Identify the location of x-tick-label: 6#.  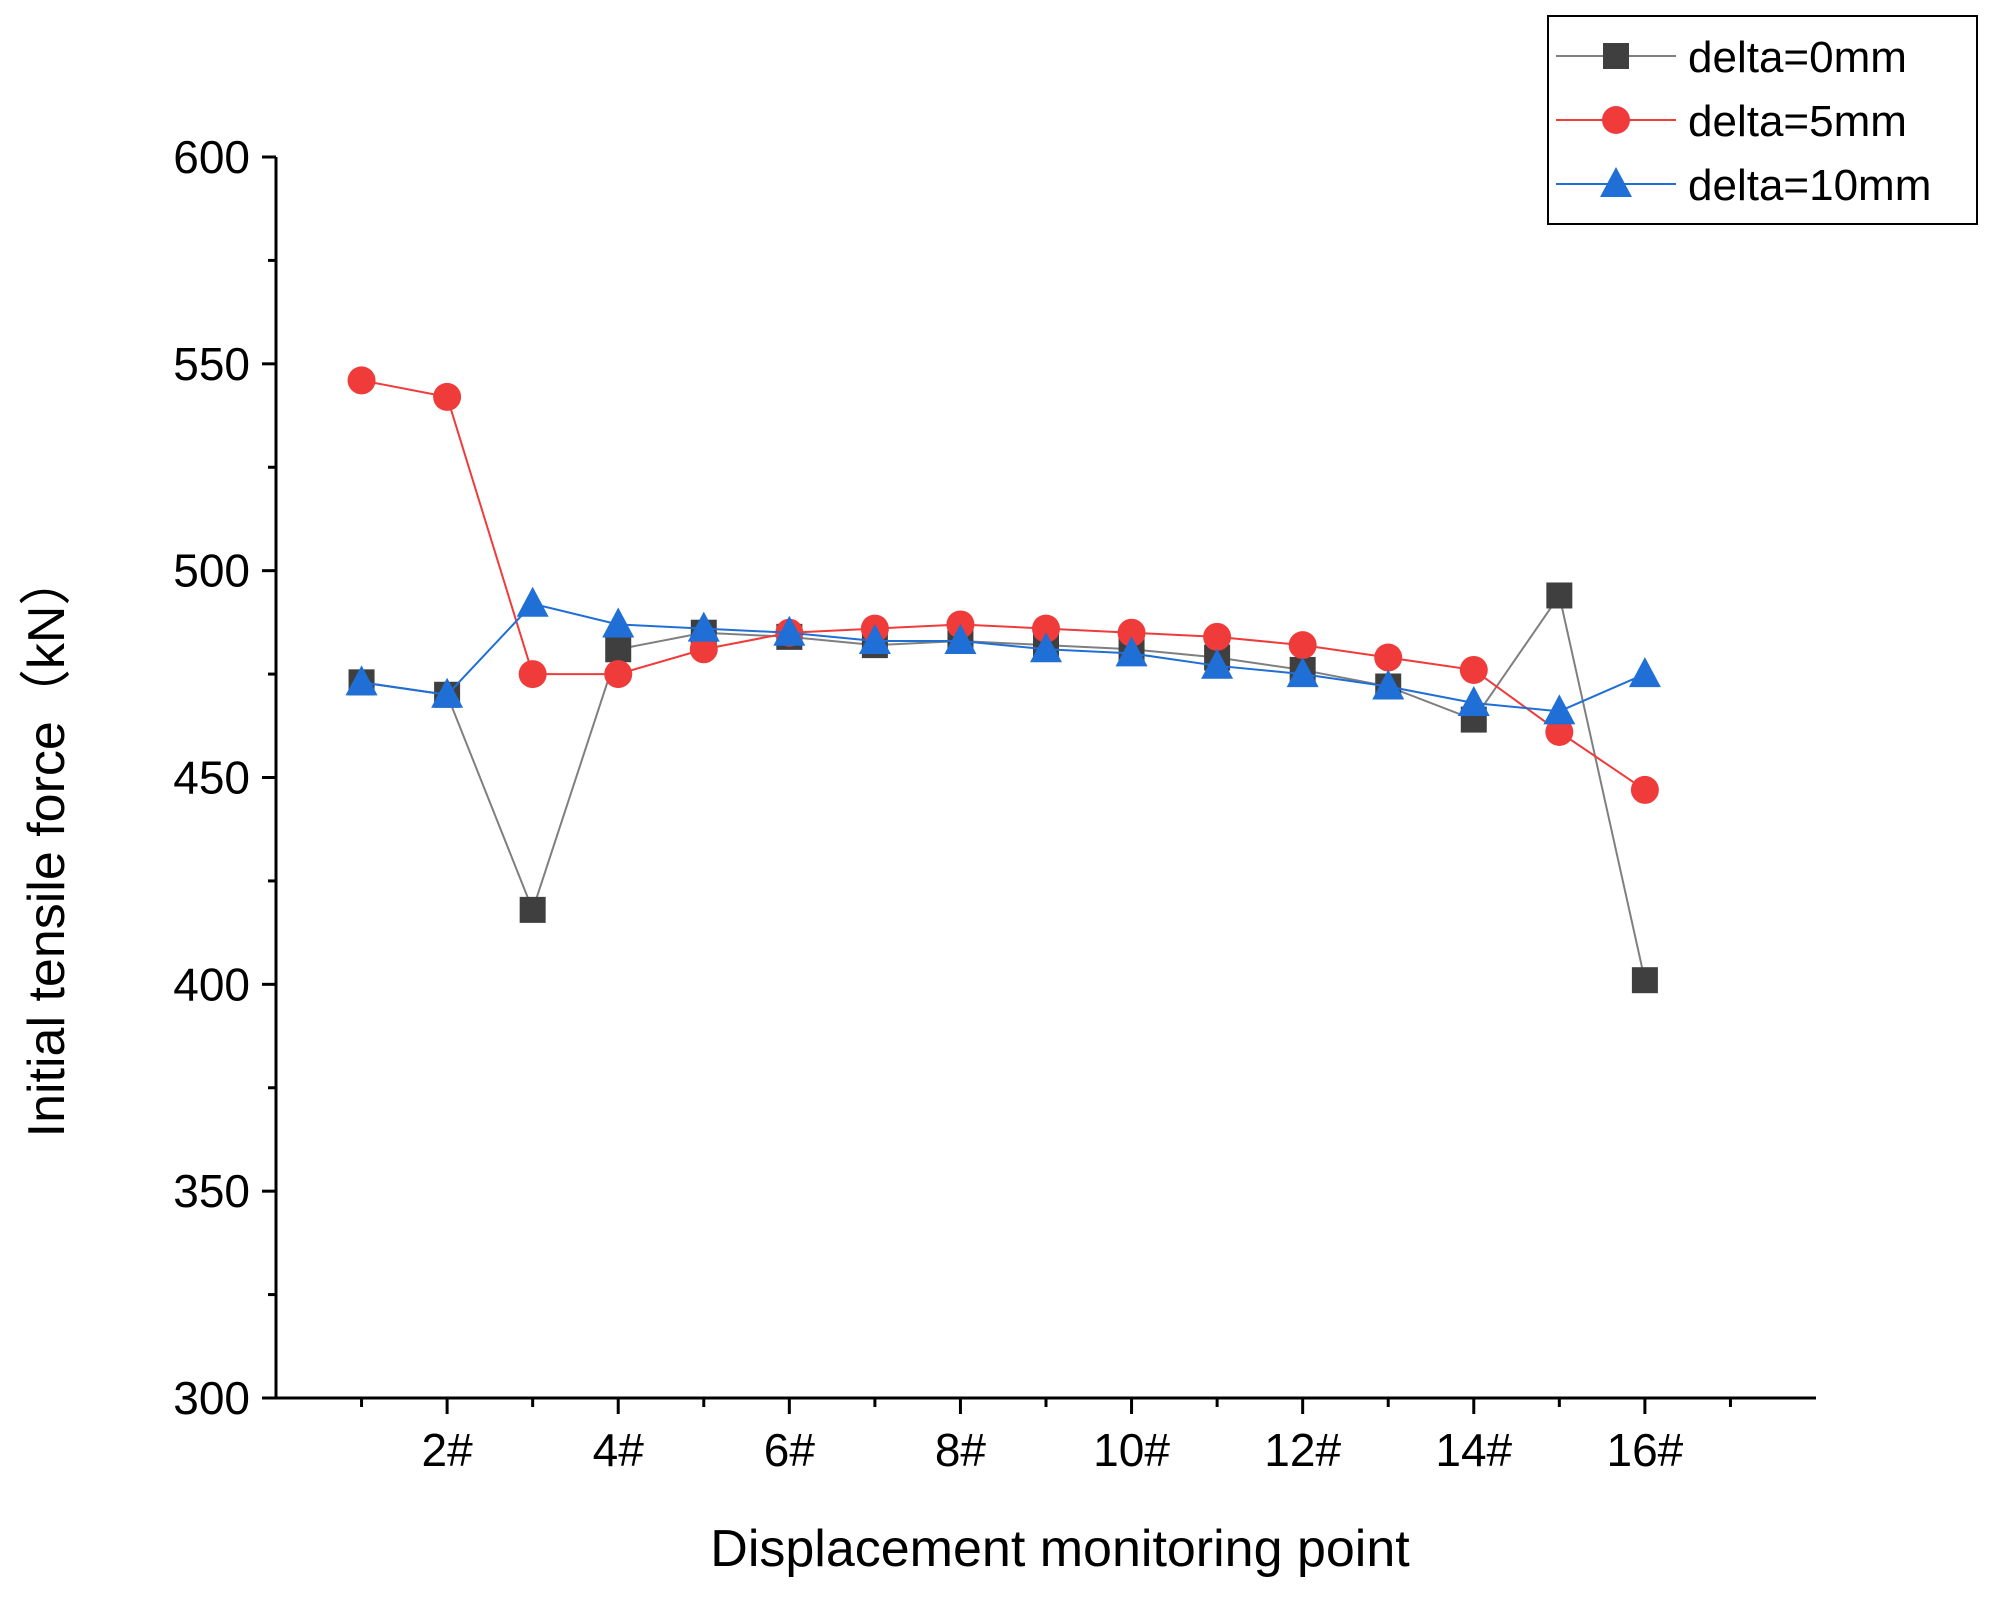
(790, 1450).